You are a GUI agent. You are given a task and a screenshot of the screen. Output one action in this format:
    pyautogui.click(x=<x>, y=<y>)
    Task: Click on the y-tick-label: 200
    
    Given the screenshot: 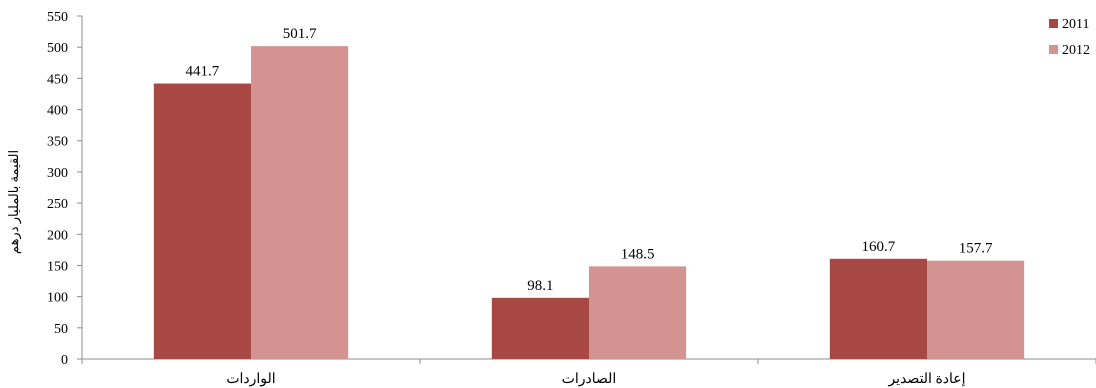 What is the action you would take?
    pyautogui.click(x=57, y=235)
    